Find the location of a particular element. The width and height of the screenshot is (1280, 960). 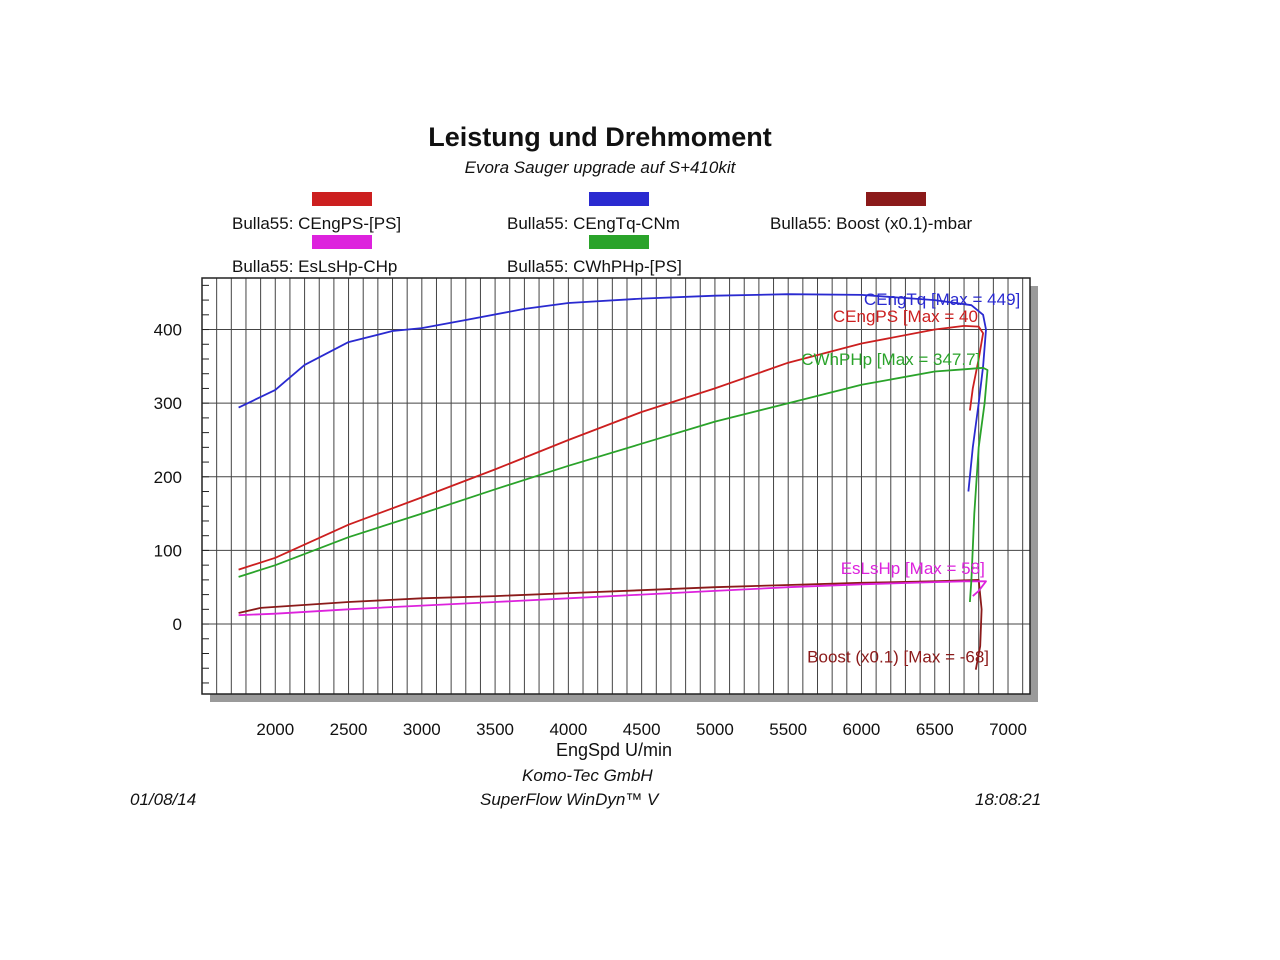

footer-software: SuperFlow WinDyn™ V is located at coordinates (569, 799).